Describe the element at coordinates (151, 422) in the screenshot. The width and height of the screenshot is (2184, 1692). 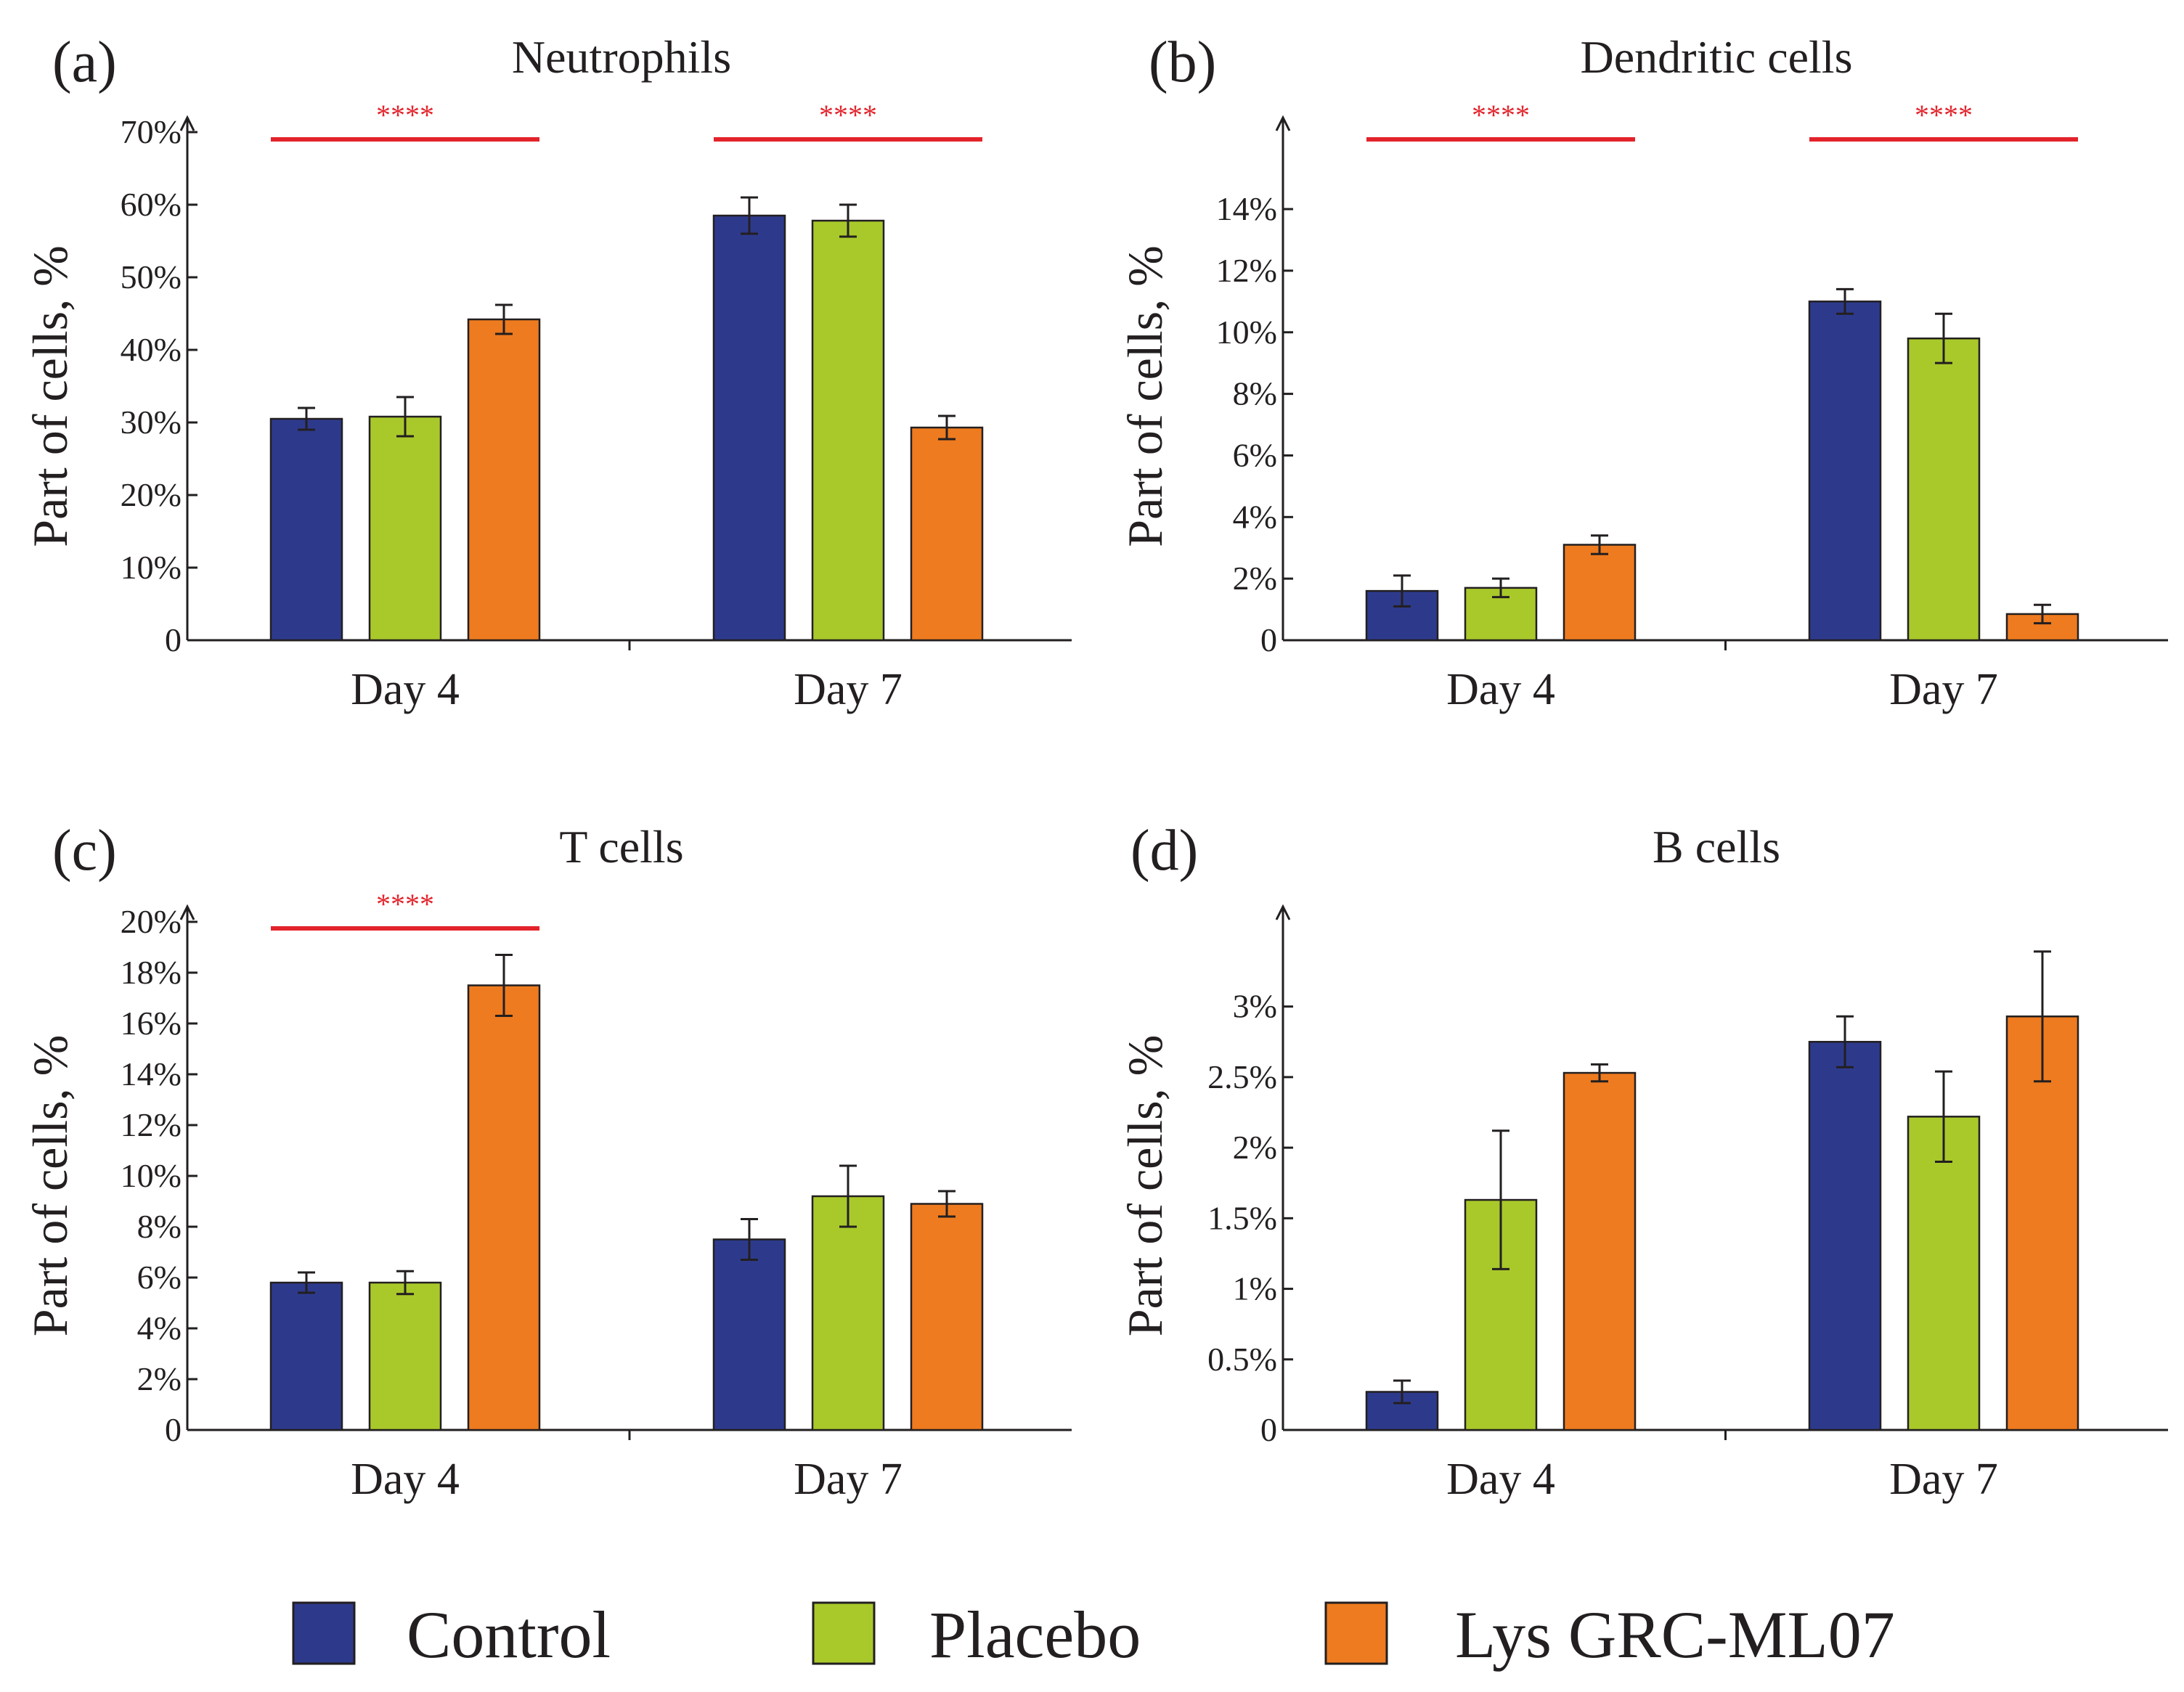
I see `y-tick-label: 30%` at that location.